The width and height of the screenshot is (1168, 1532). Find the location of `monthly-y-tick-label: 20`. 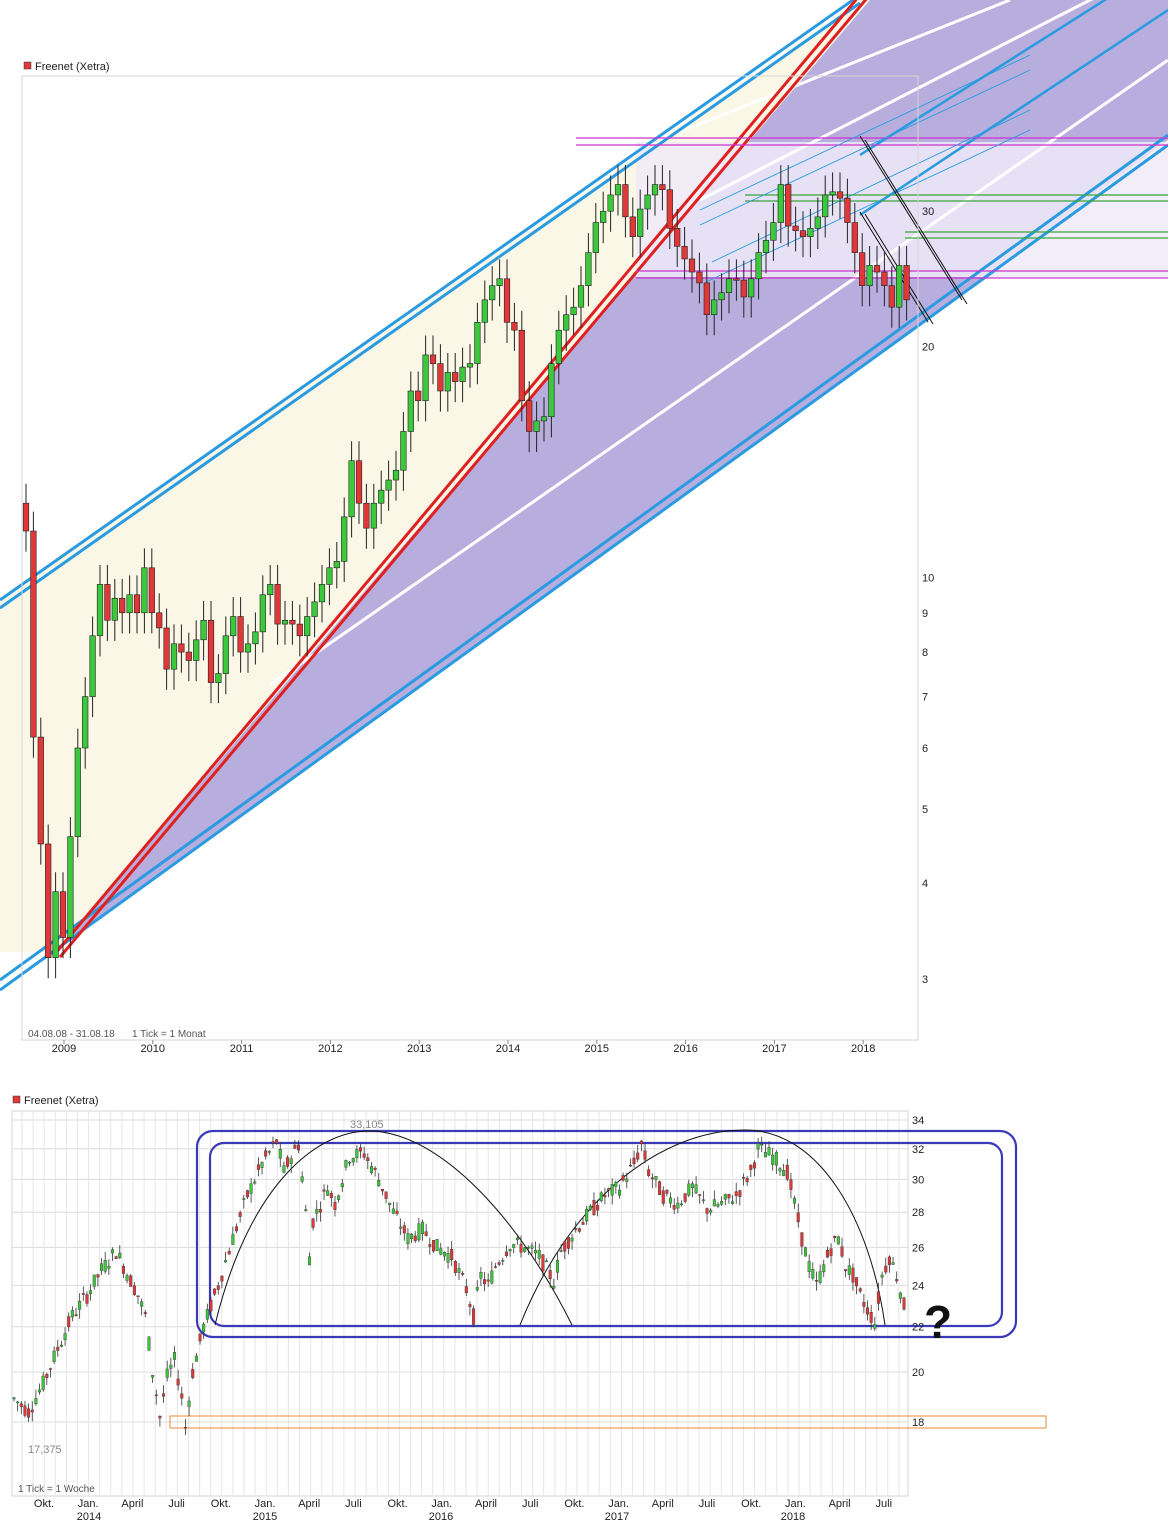

monthly-y-tick-label: 20 is located at coordinates (928, 347).